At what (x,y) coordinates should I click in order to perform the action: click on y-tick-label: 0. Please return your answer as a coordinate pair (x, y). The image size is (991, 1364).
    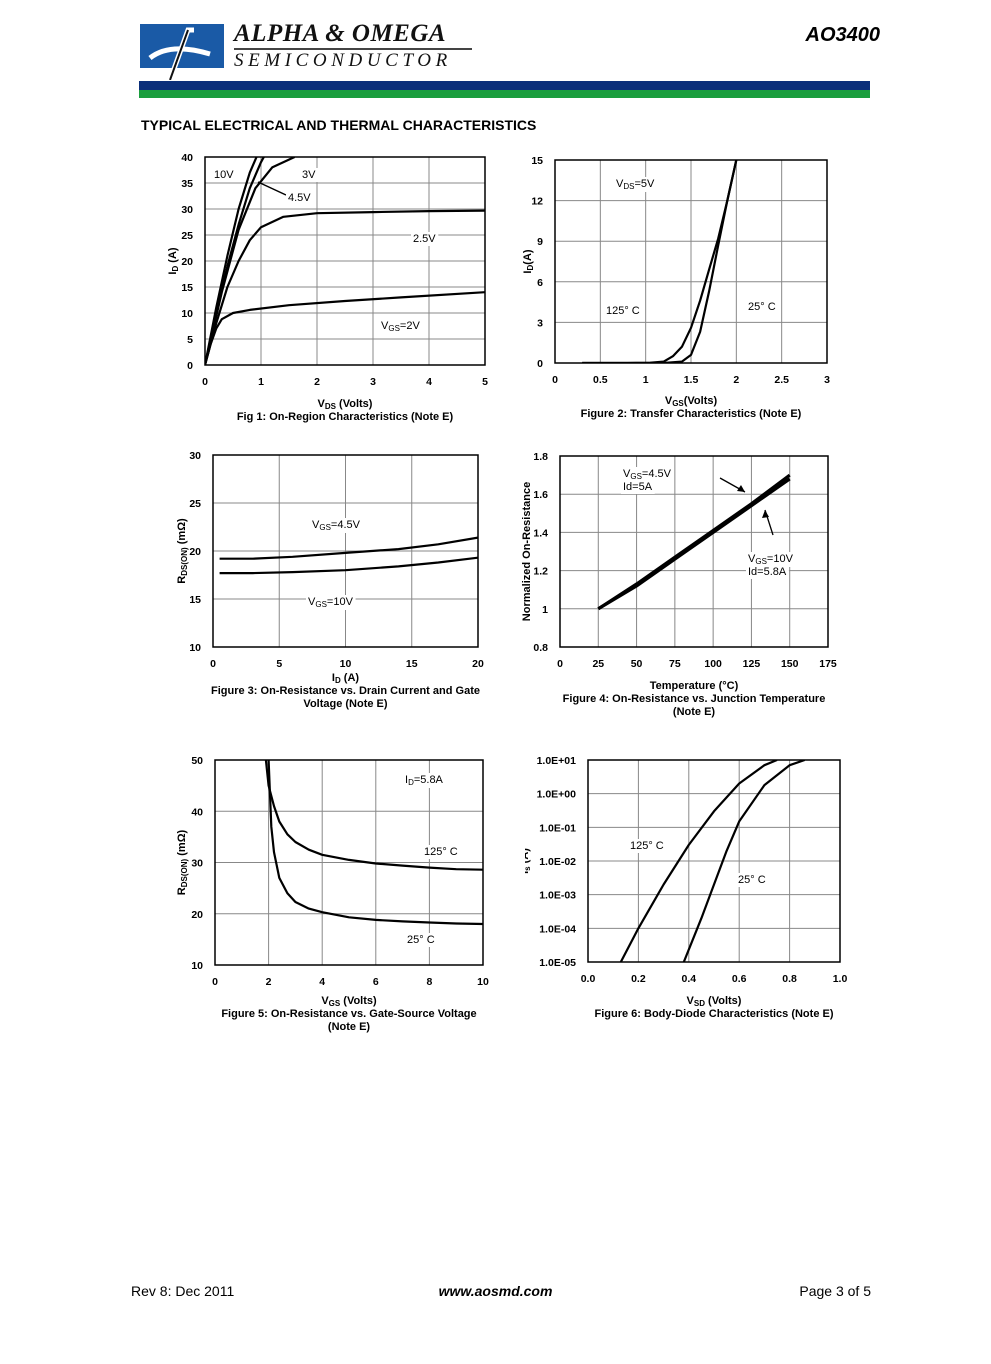
    Looking at the image, I should click on (190, 366).